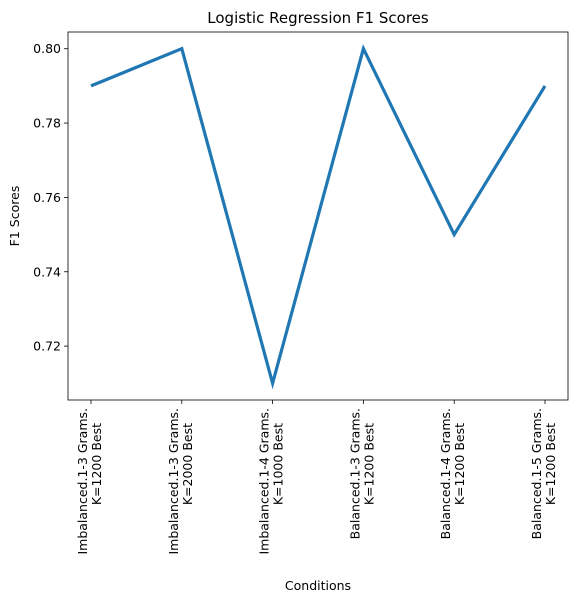 The height and width of the screenshot is (603, 576). What do you see at coordinates (264, 481) in the screenshot?
I see `x-tick-label-line: Imbalanced.1-4 Grams.` at bounding box center [264, 481].